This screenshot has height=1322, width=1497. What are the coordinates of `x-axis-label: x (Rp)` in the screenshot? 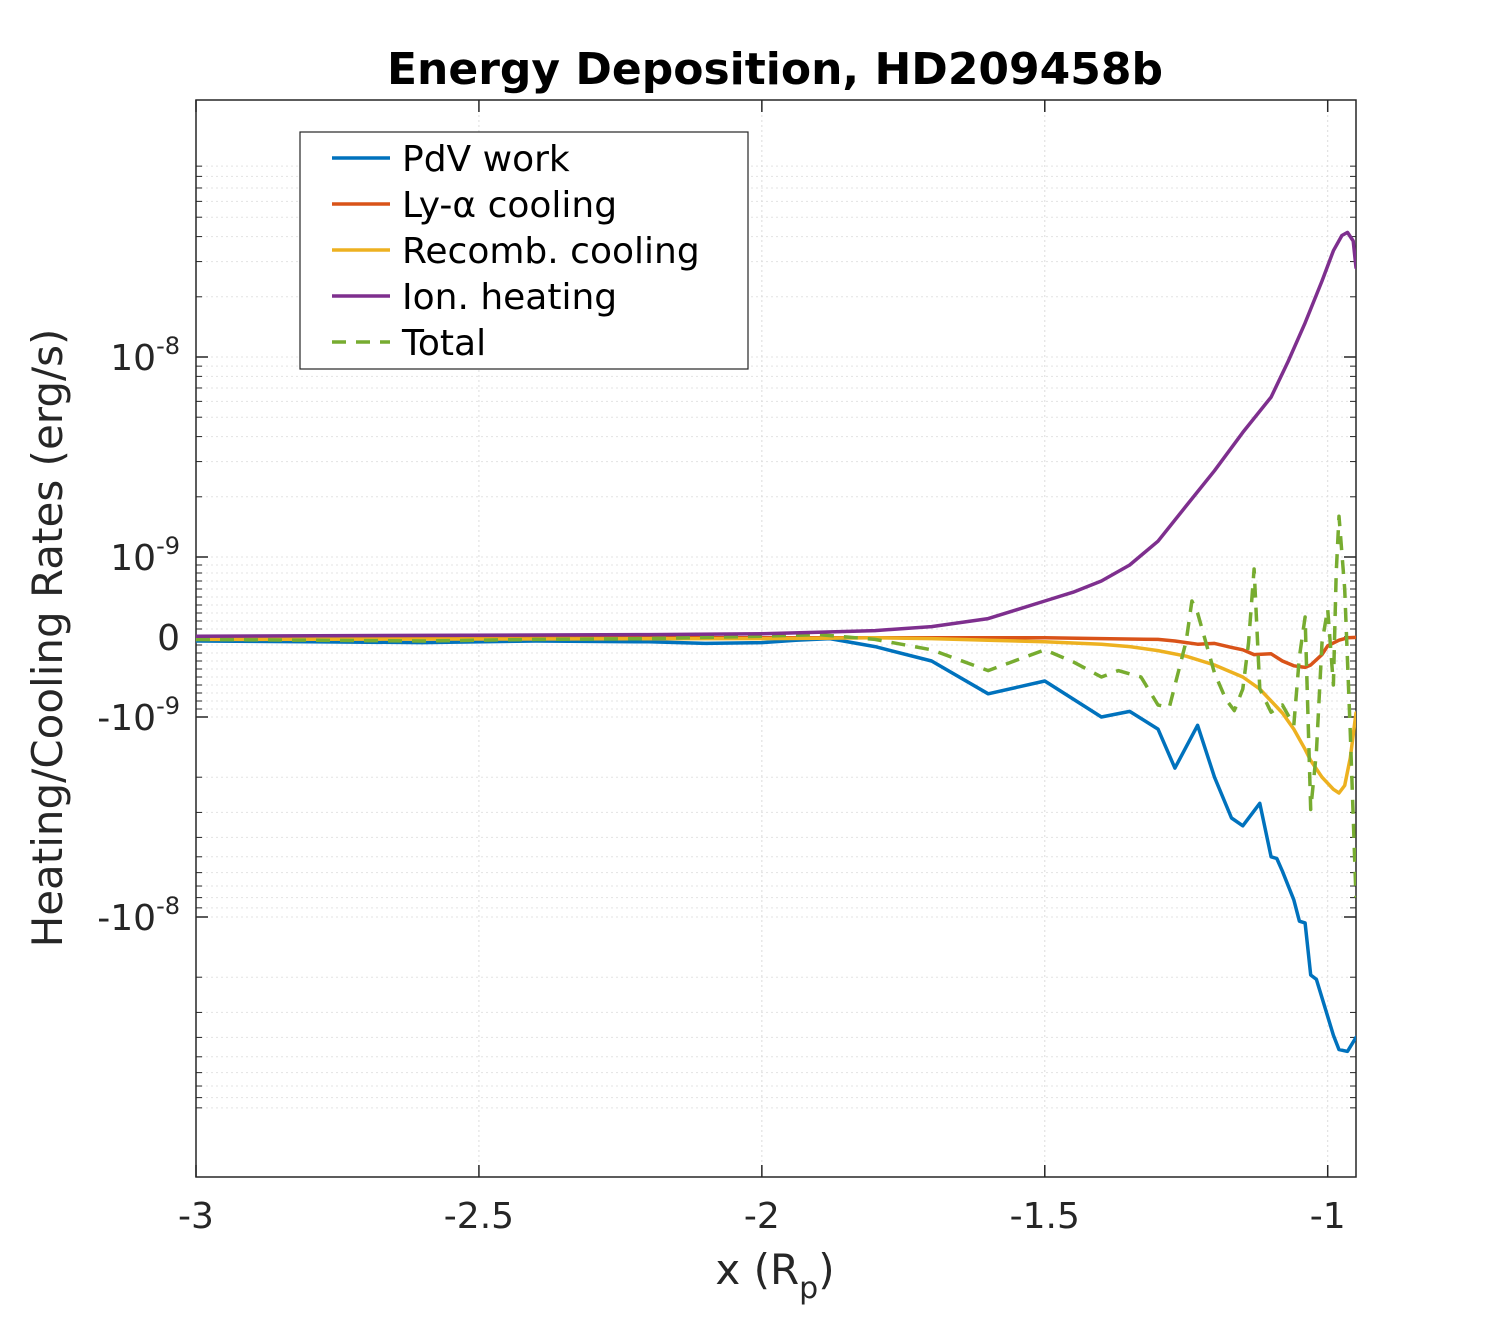 It's located at (774, 1275).